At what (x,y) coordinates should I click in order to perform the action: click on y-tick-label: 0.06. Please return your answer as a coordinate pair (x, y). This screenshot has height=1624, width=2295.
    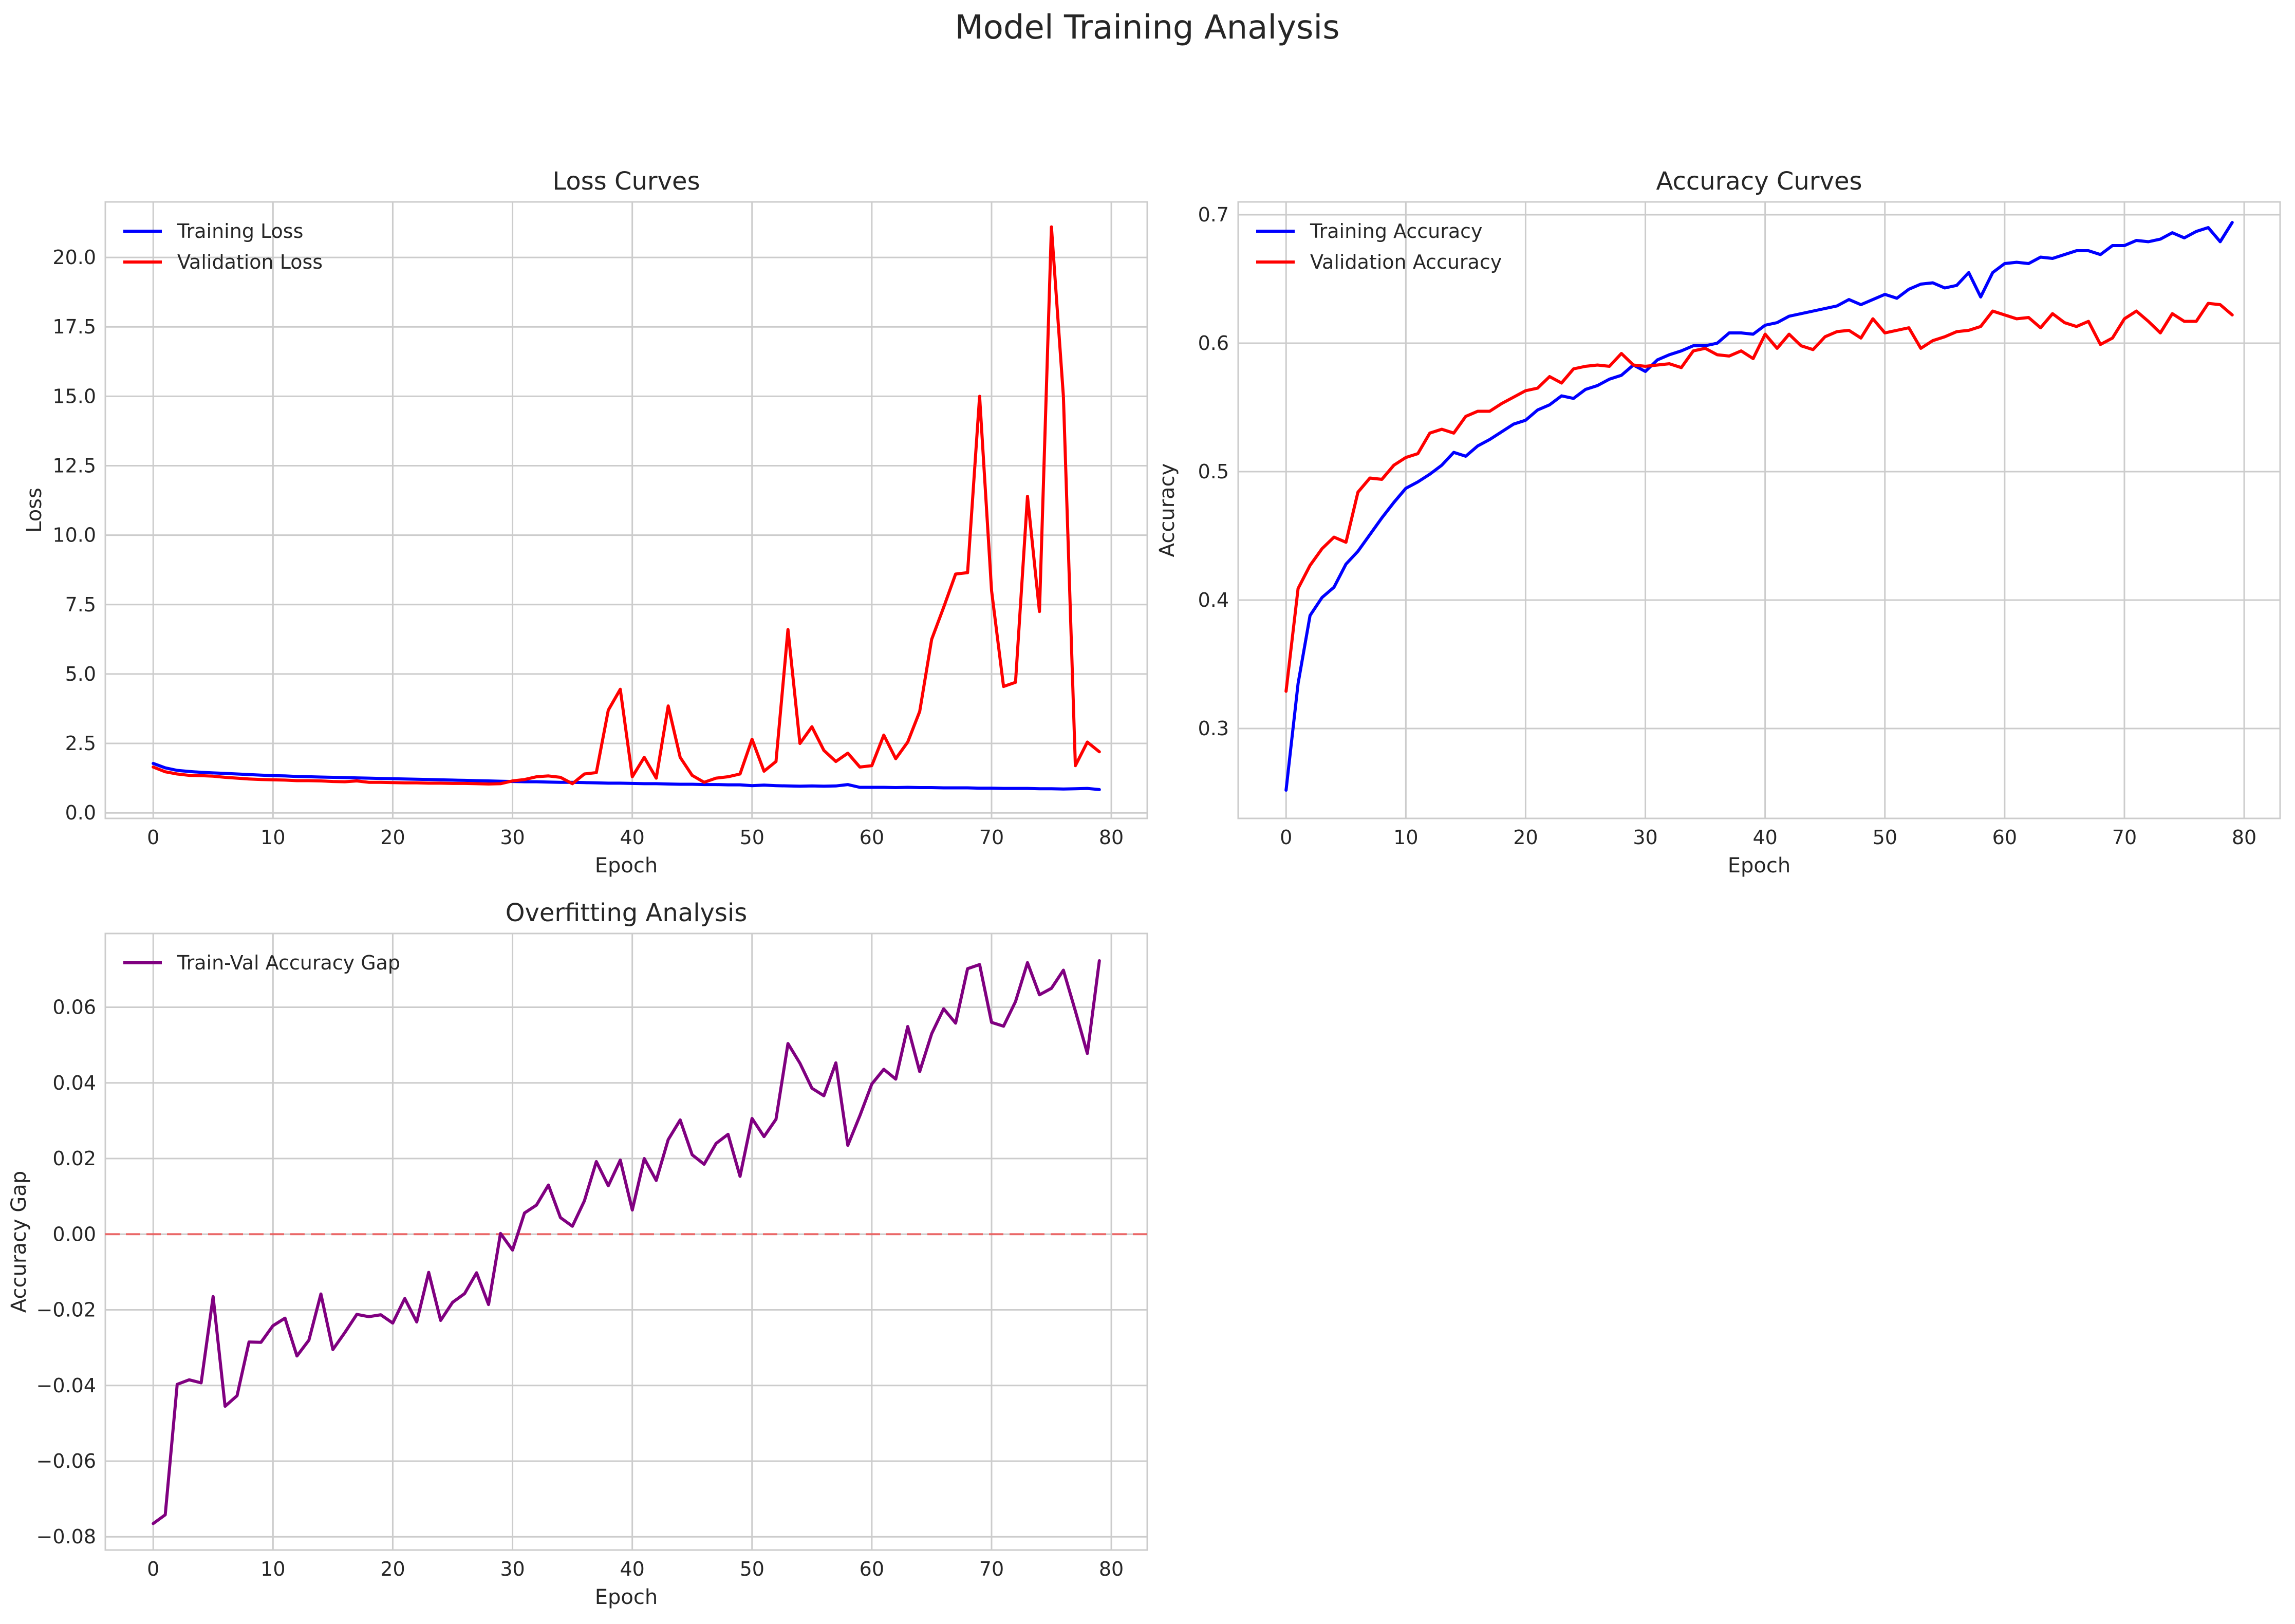
    Looking at the image, I should click on (74, 1008).